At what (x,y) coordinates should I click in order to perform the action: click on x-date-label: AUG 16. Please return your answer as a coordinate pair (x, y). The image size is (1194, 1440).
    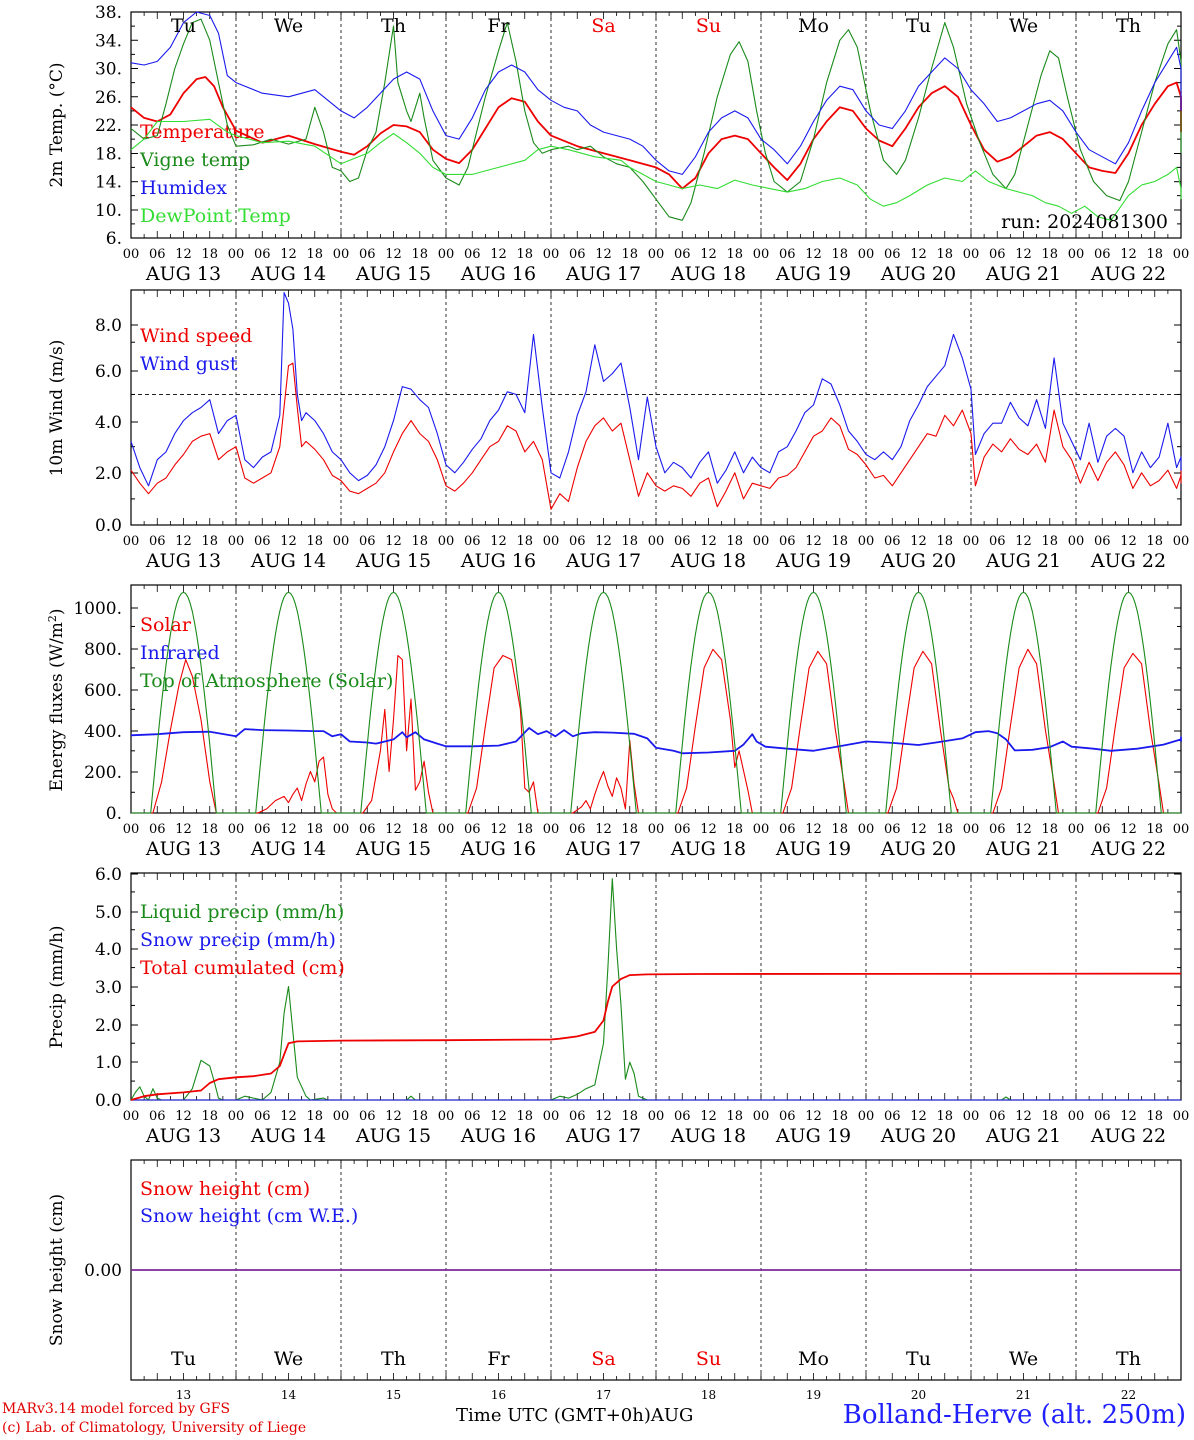
    Looking at the image, I should click on (498, 849).